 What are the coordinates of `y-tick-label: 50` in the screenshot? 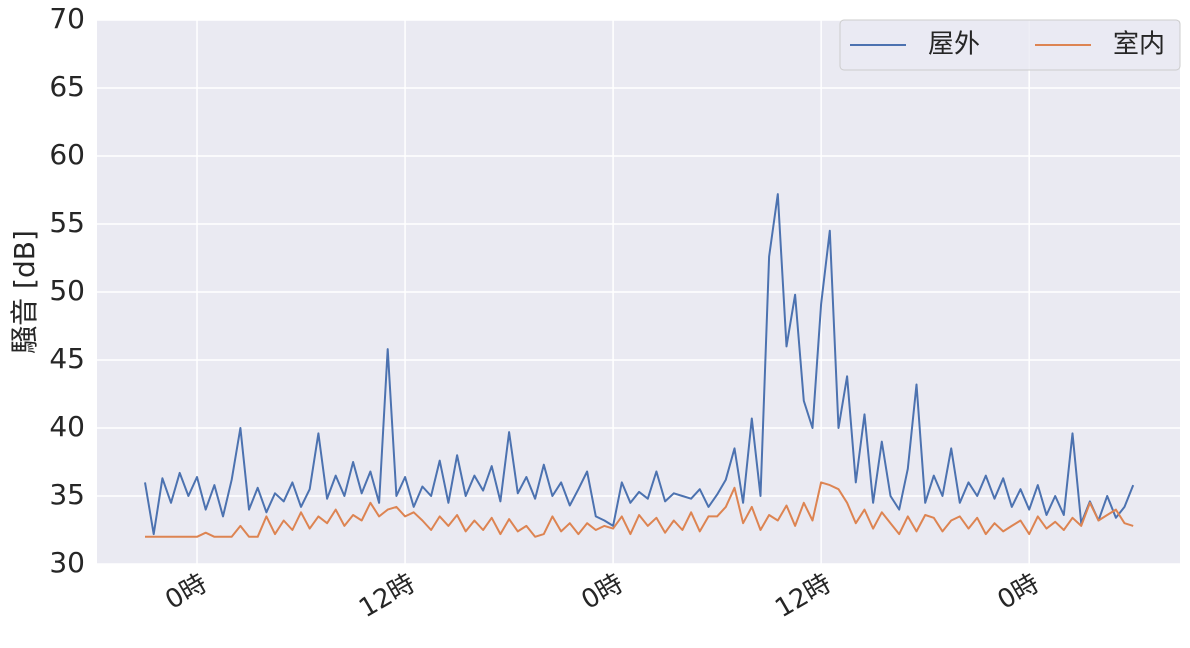 It's located at (67, 290).